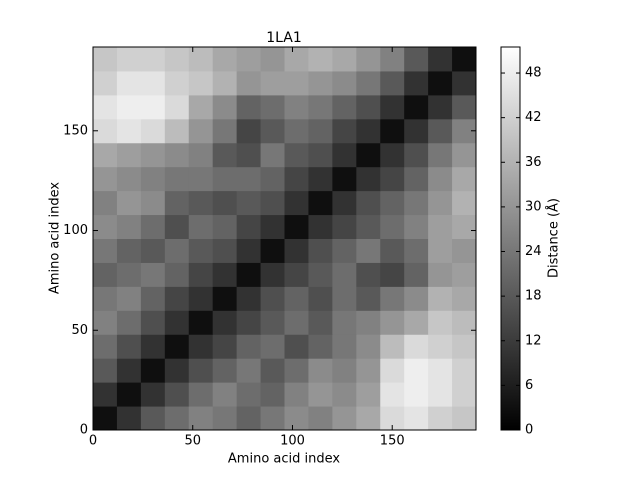 The width and height of the screenshot is (640, 480). I want to click on y-axis-label: Amino acid index, so click(55, 238).